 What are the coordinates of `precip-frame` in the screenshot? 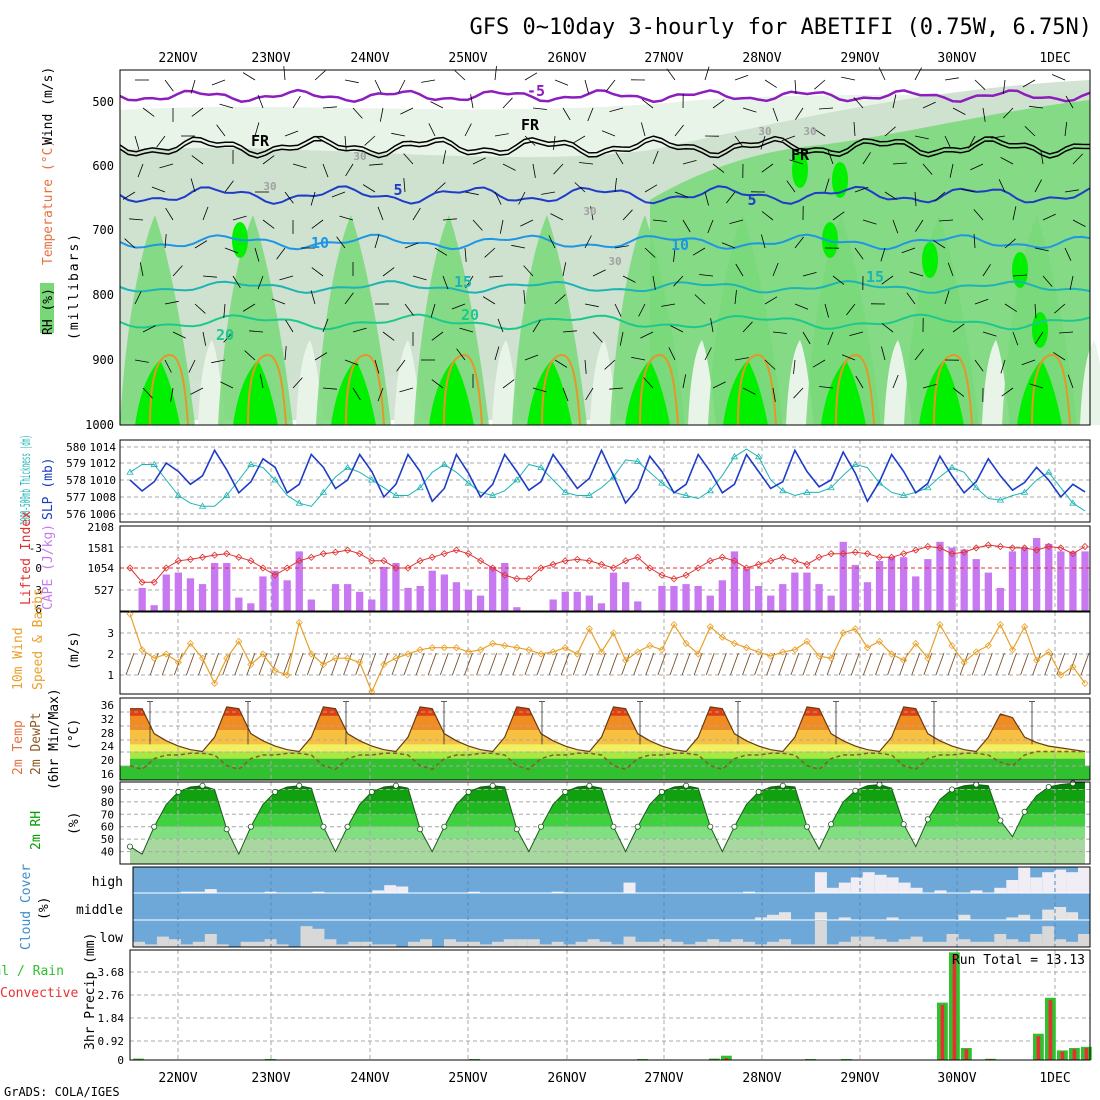 It's located at (610, 1005).